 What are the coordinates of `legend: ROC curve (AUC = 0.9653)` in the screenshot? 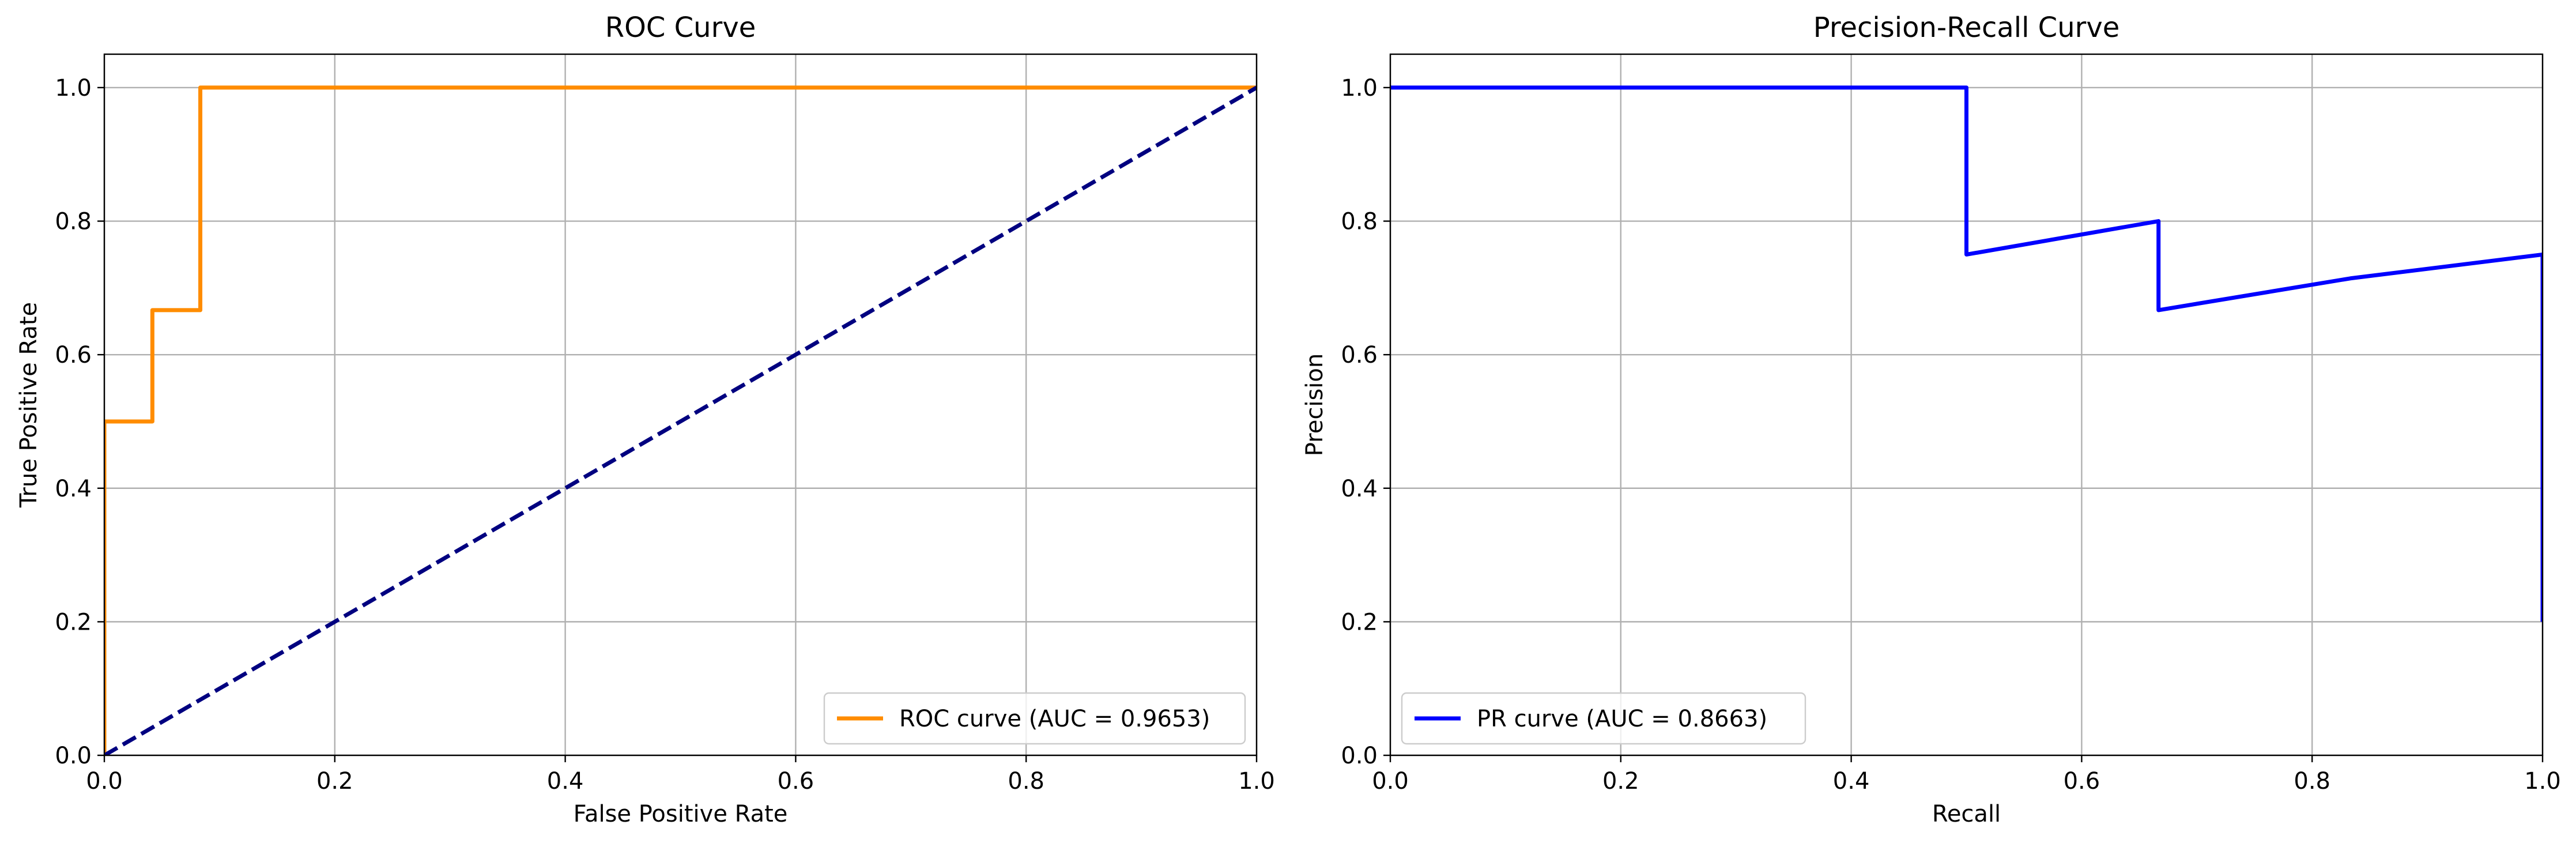 It's located at (1034, 718).